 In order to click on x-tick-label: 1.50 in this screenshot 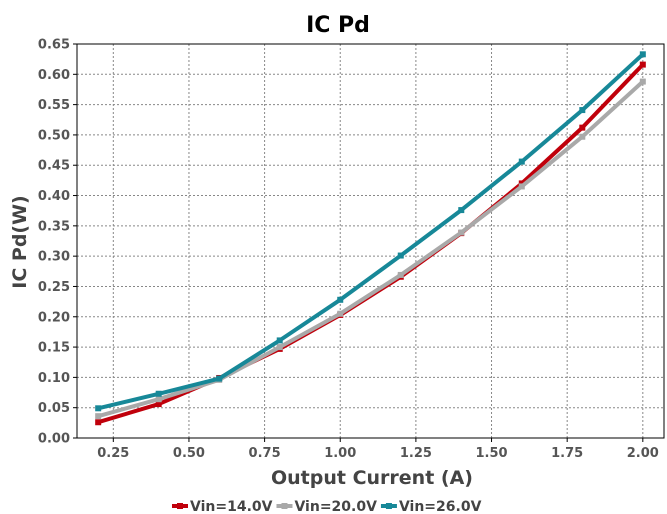, I will do `click(491, 453)`.